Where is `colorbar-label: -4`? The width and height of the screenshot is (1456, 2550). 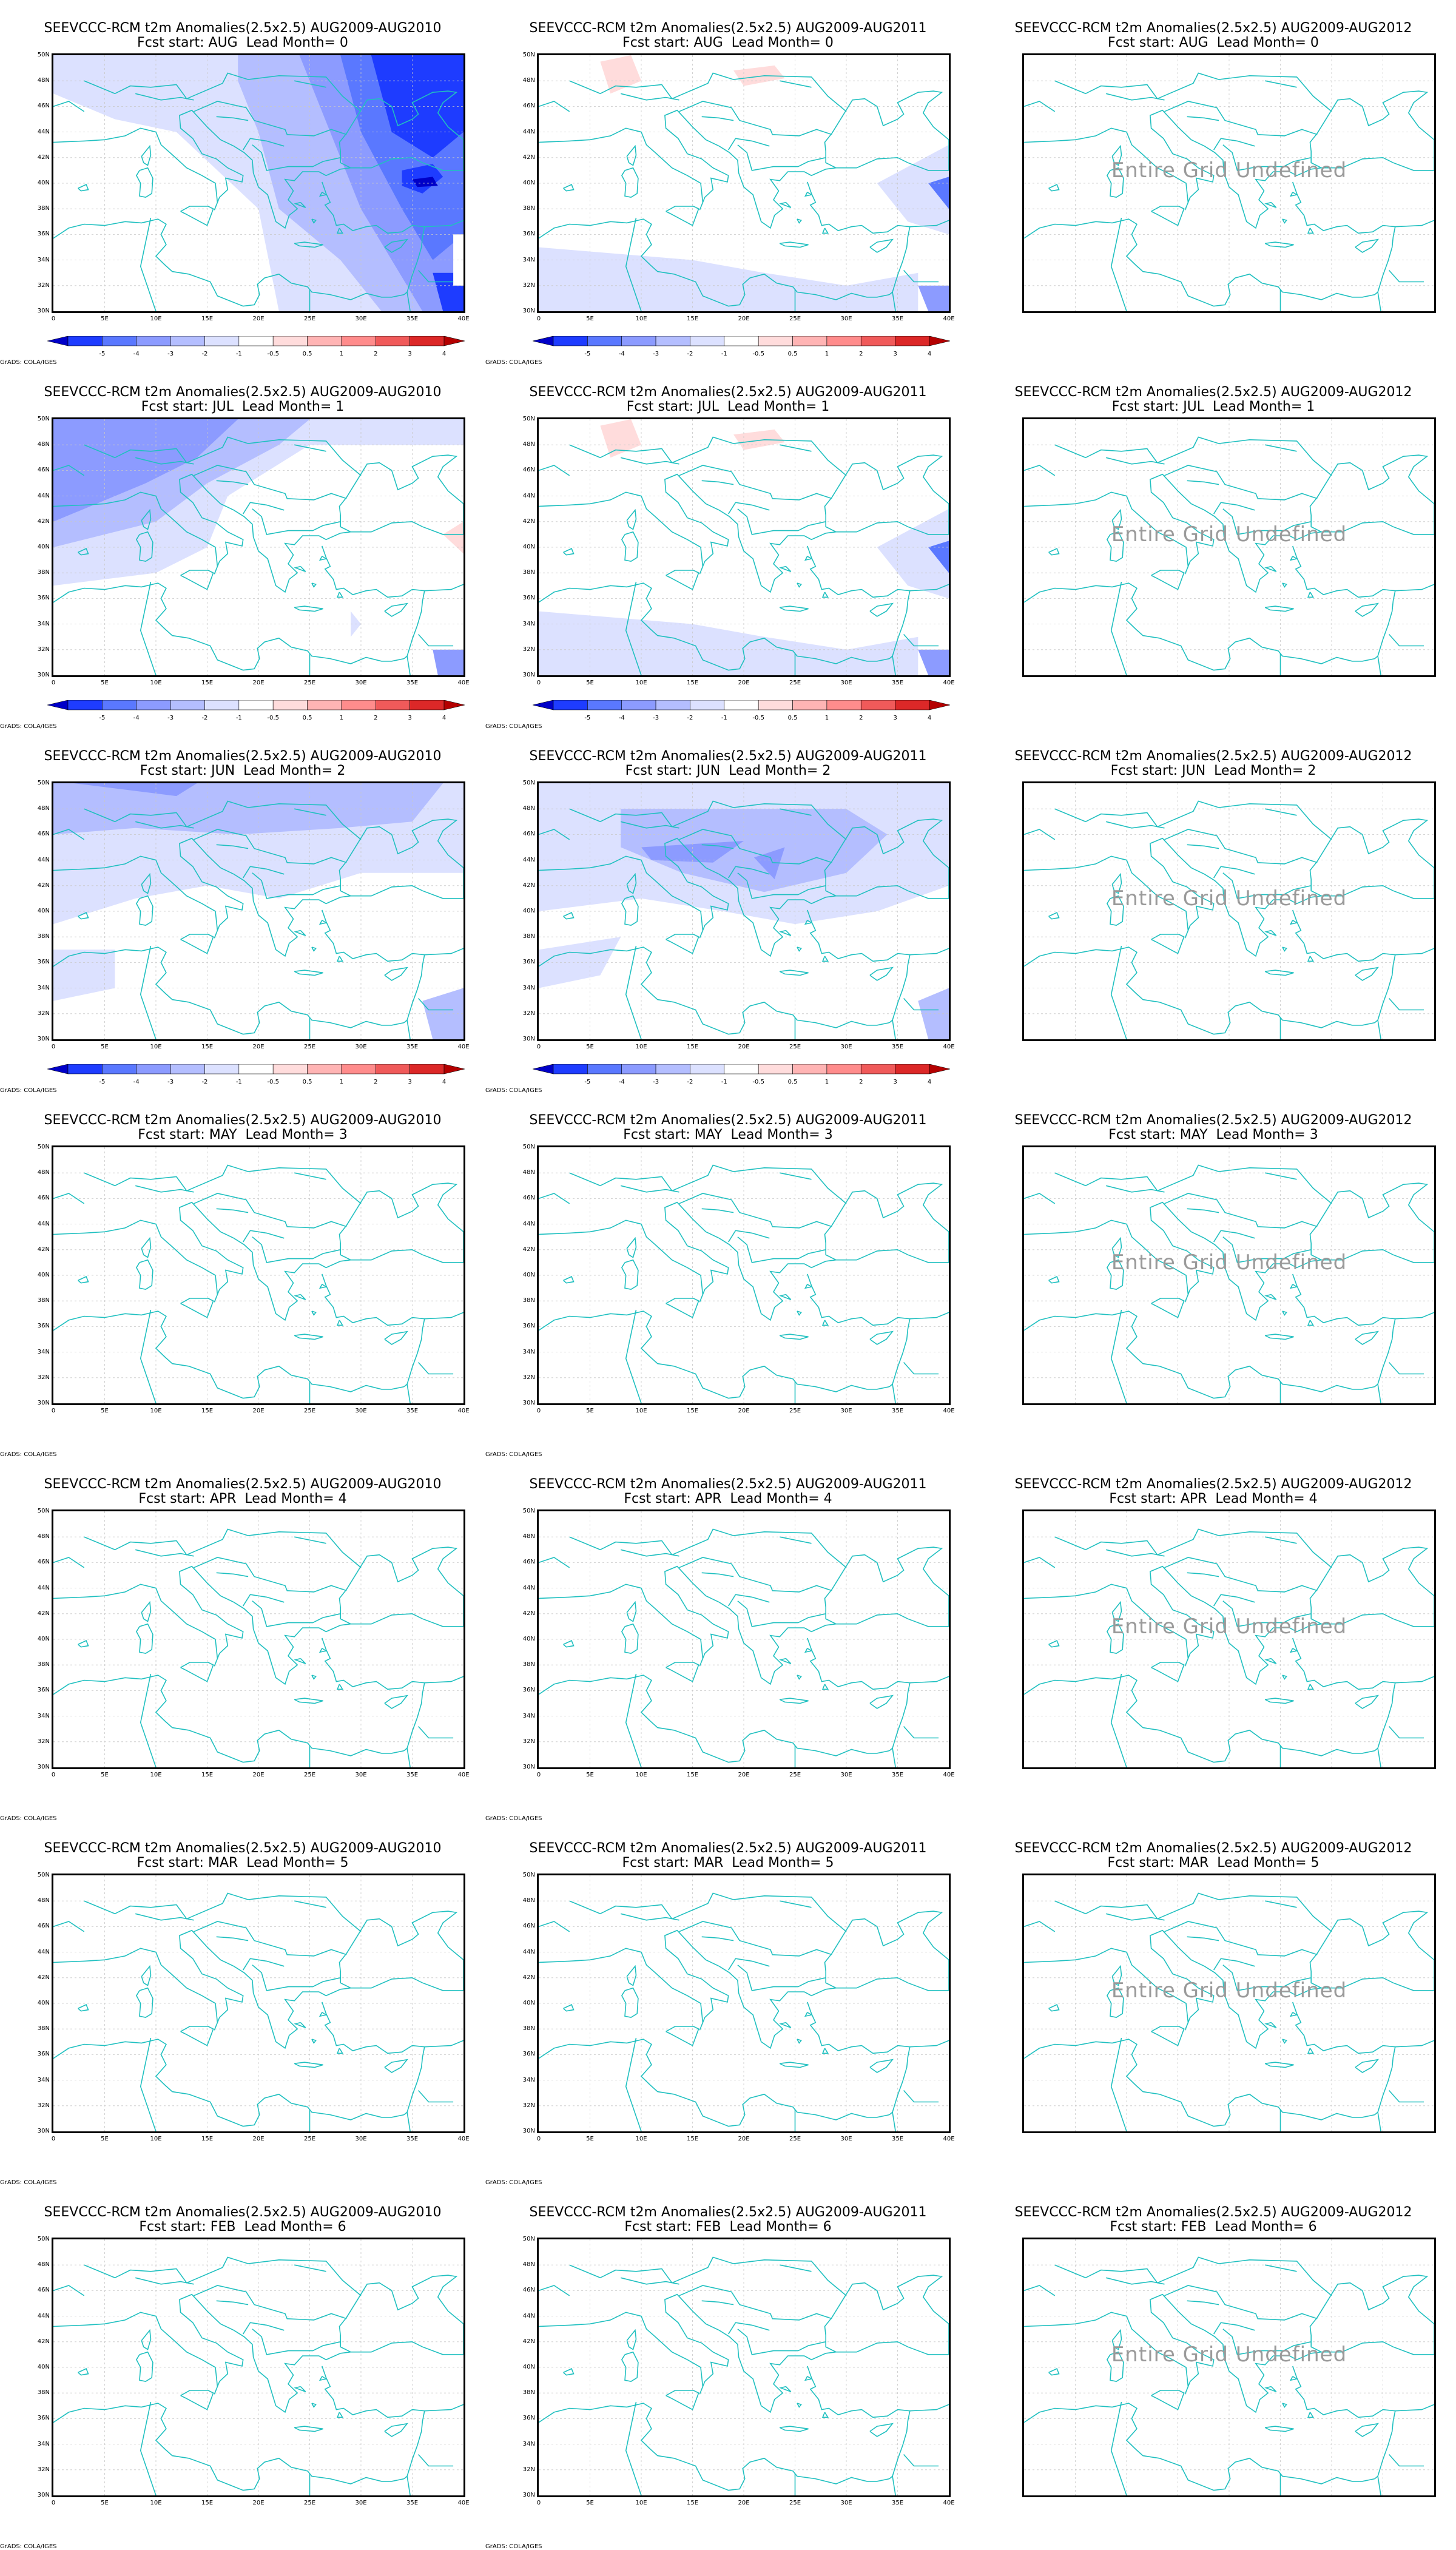
colorbar-label: -4 is located at coordinates (622, 718).